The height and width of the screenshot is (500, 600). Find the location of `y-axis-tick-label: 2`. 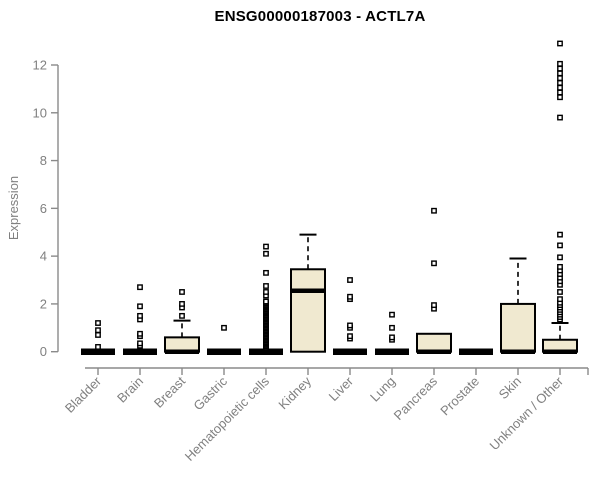

y-axis-tick-label: 2 is located at coordinates (43, 303).